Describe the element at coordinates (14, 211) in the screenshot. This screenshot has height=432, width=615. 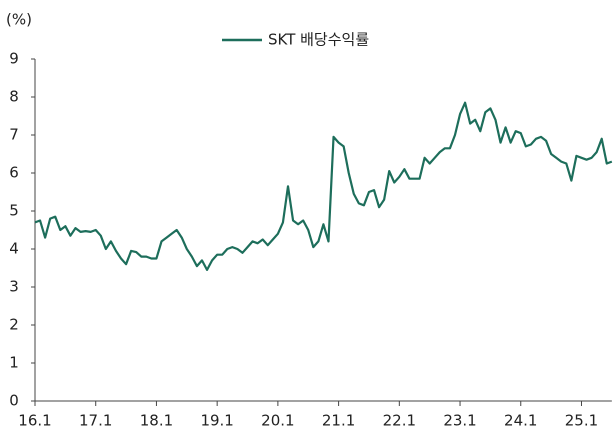
I see `y-tick-label: 5` at that location.